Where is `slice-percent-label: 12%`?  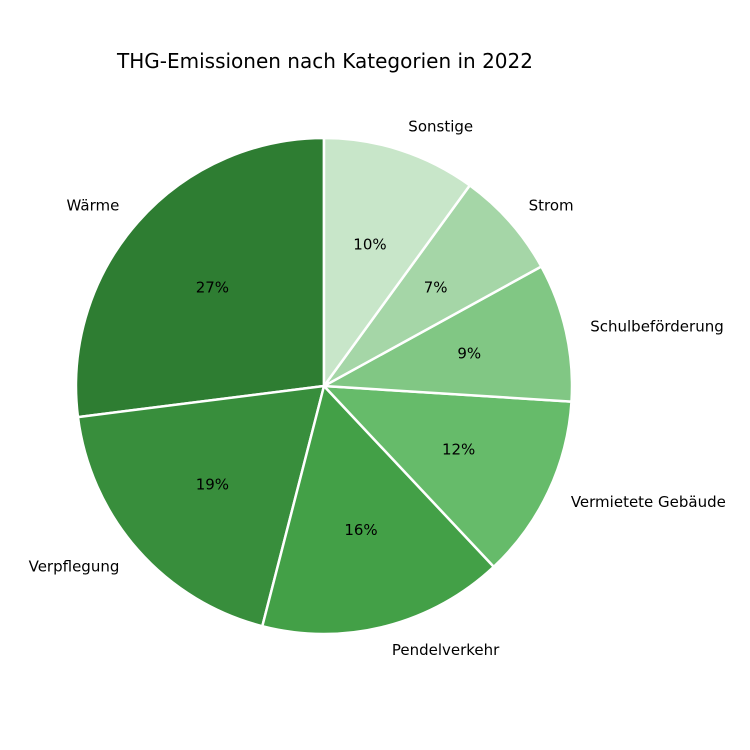
slice-percent-label: 12% is located at coordinates (458, 449).